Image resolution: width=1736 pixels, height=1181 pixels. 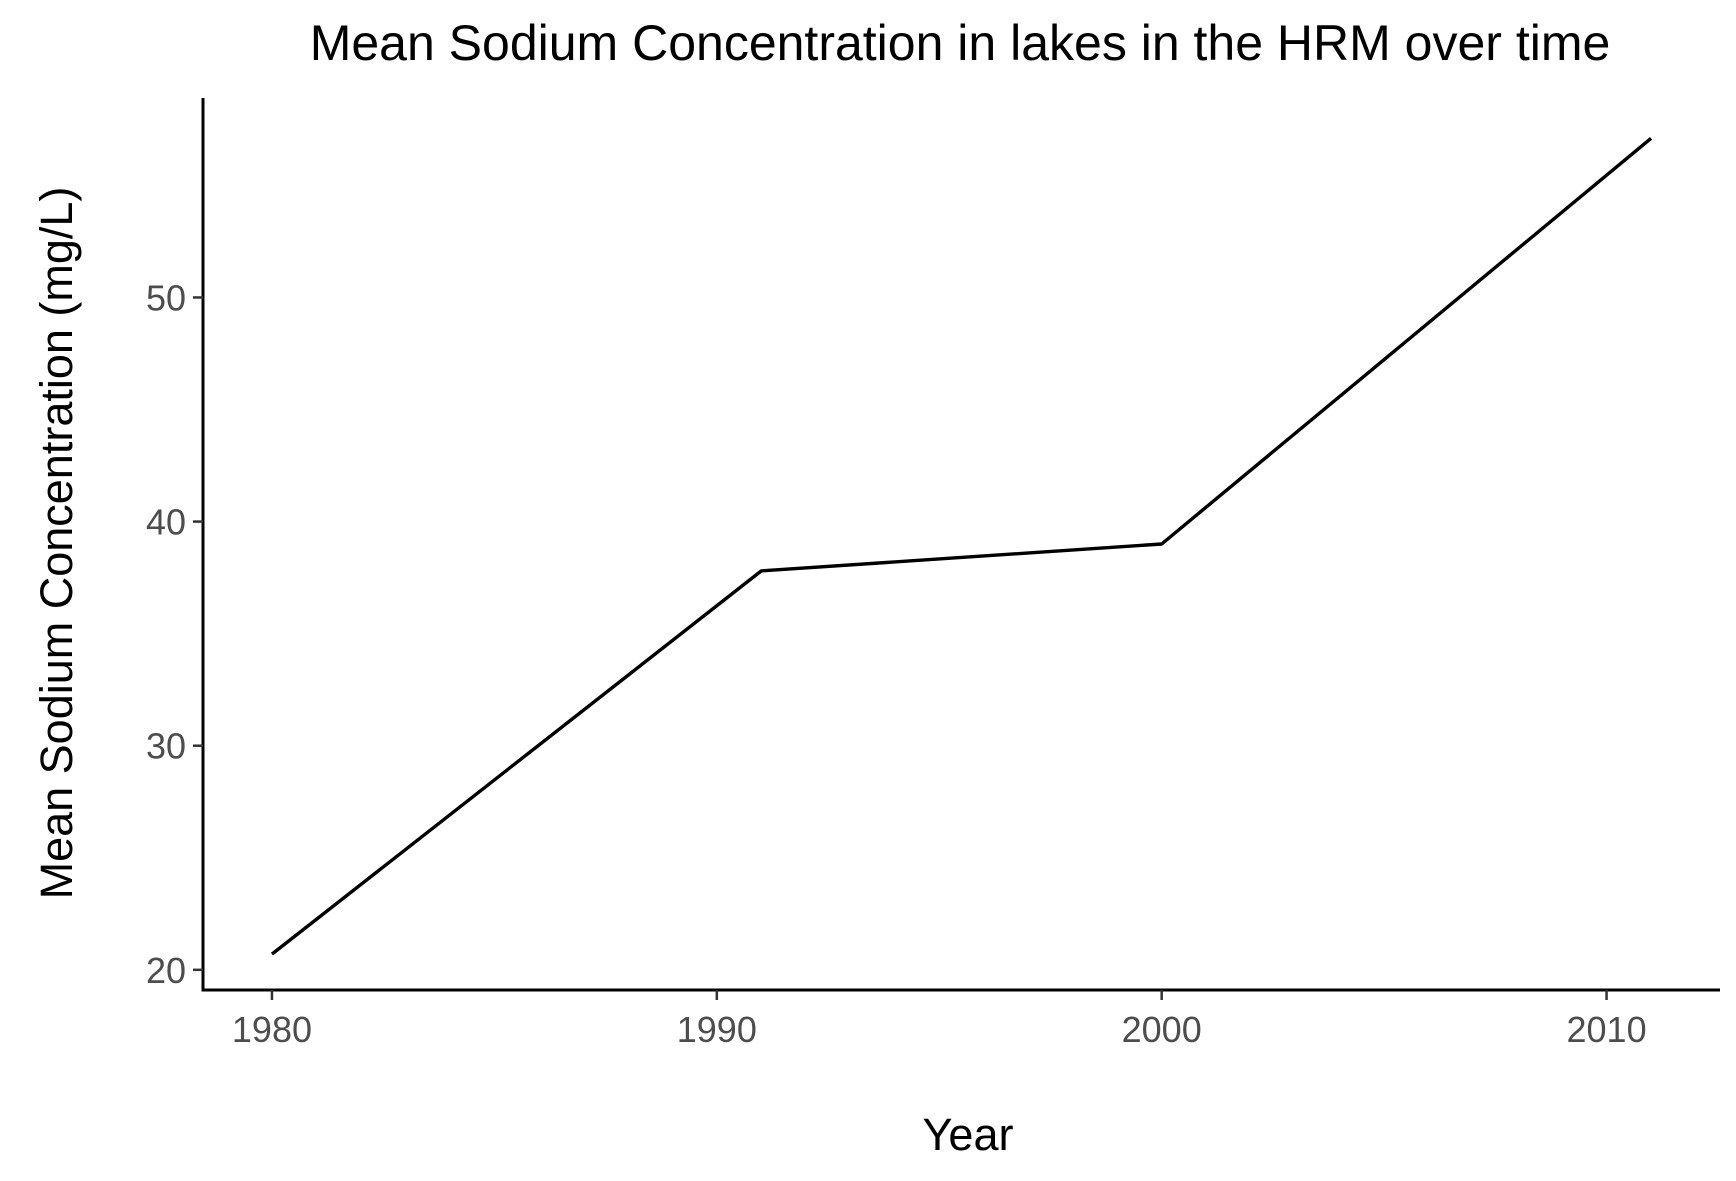 I want to click on x-axis-title: Year, so click(x=968, y=1134).